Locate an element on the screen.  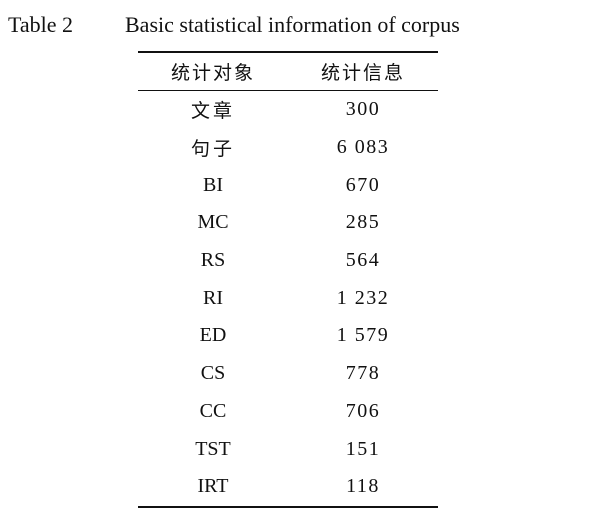
table-row: IRT 118 is located at coordinates (288, 487).